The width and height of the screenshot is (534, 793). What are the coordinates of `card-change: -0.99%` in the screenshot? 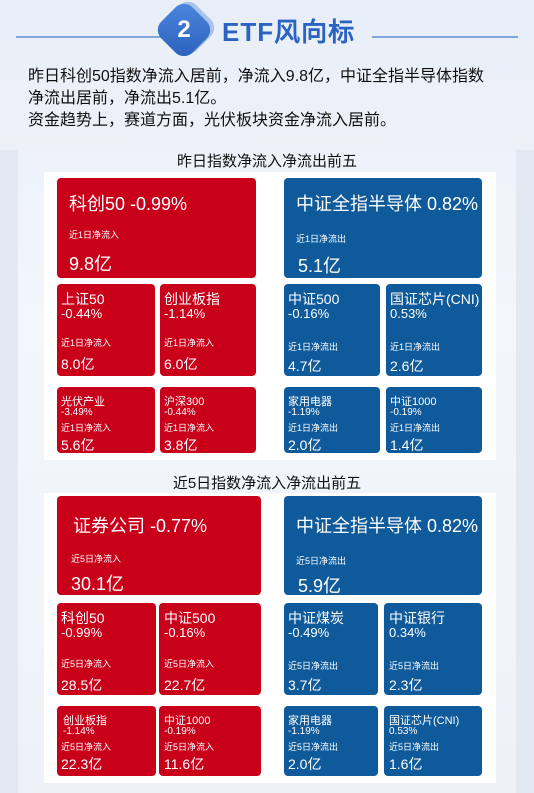 It's located at (82, 632).